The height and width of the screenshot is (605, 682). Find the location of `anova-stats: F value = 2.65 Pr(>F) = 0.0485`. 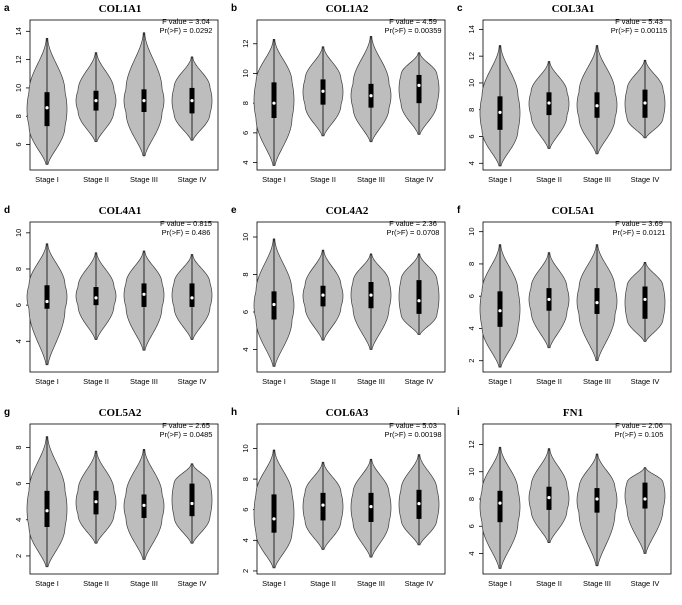

anova-stats: F value = 2.65 Pr(>F) = 0.0485 is located at coordinates (186, 430).